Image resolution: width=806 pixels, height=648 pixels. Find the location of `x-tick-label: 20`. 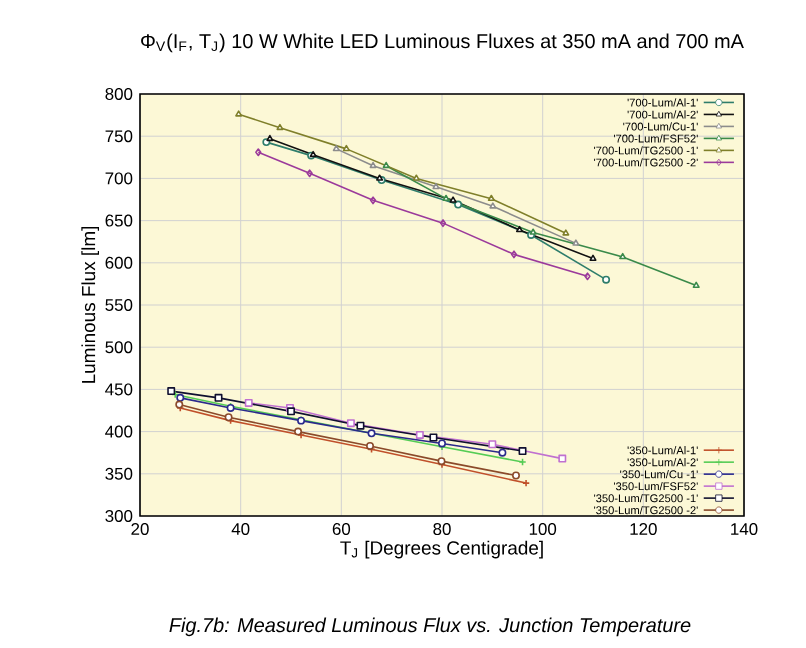

x-tick-label: 20 is located at coordinates (140, 529).